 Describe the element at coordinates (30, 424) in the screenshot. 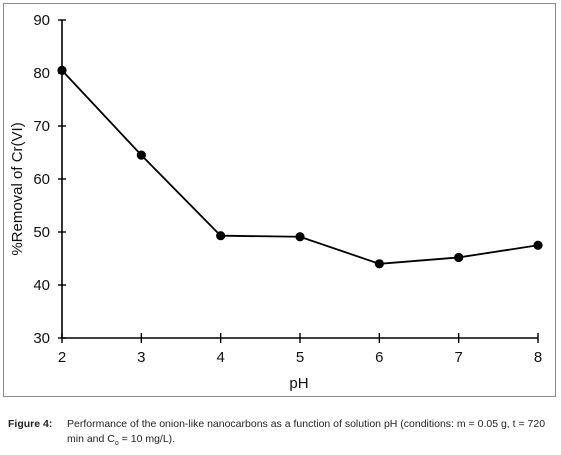

I see `caption-label: Figure 4:` at that location.